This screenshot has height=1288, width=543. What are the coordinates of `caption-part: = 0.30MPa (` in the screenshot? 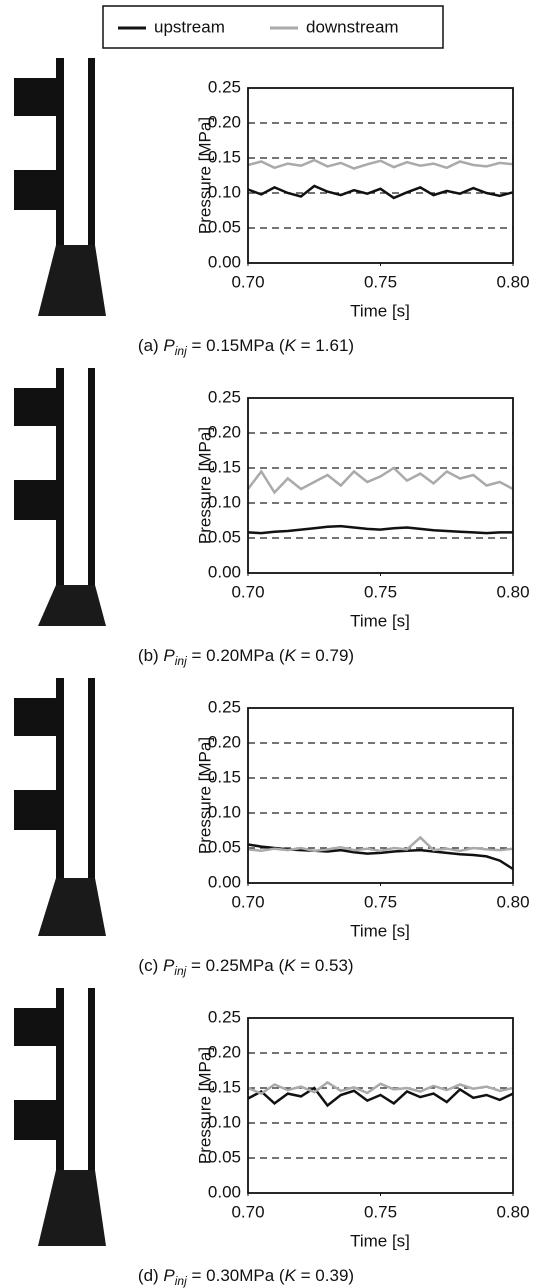 It's located at (236, 1275).